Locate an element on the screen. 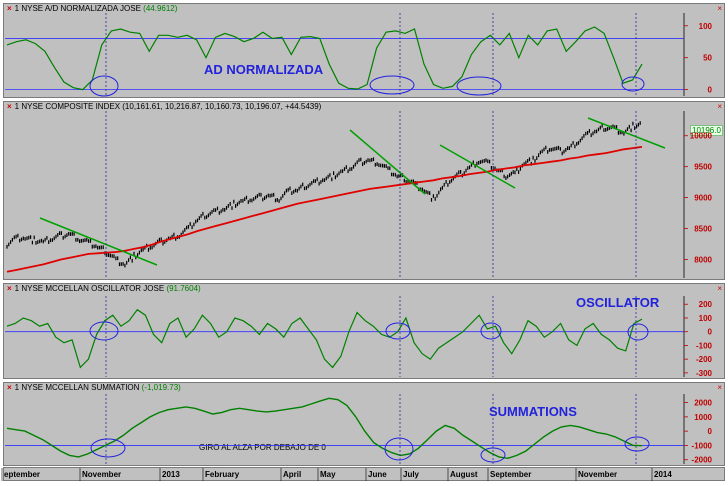 This screenshot has width=728, height=486. summation-tick-label: -1000 is located at coordinates (702, 445).